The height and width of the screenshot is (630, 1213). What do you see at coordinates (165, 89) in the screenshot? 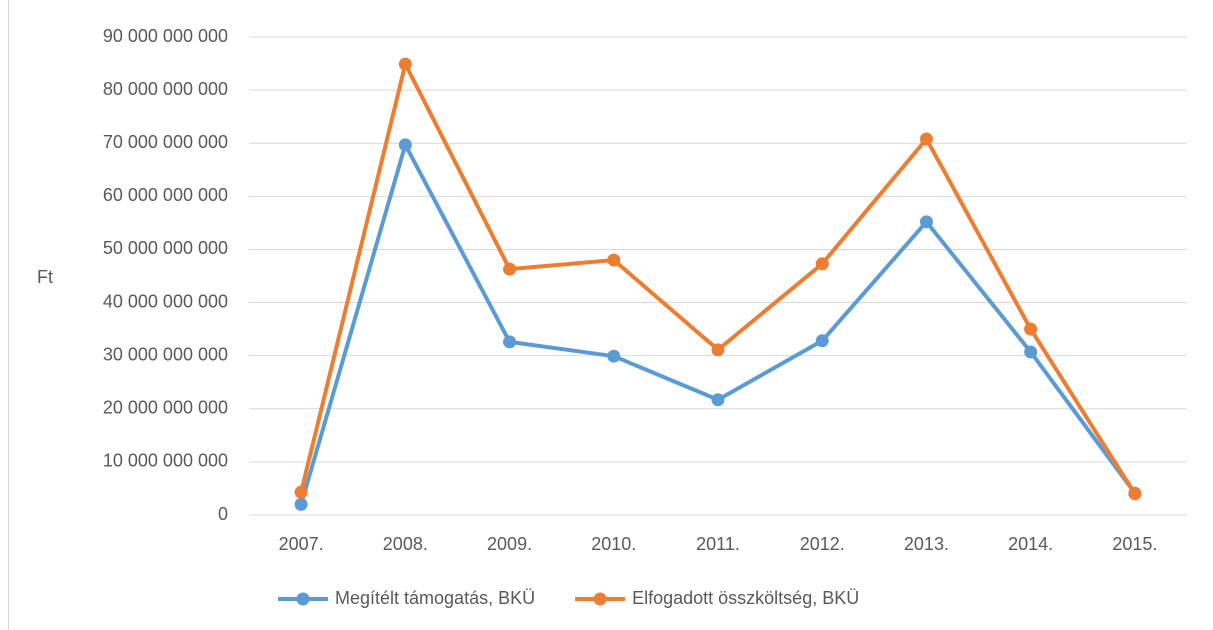
I see `y-tick-label: 80 000 000 000` at bounding box center [165, 89].